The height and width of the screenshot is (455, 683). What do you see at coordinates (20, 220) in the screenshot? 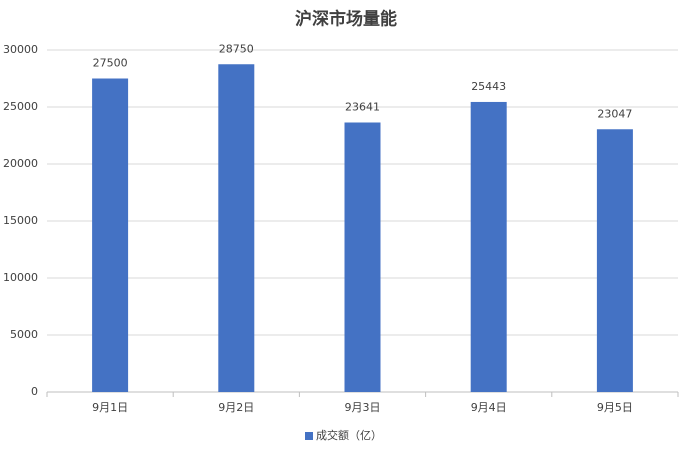
I see `y-tick-label: 15000` at bounding box center [20, 220].